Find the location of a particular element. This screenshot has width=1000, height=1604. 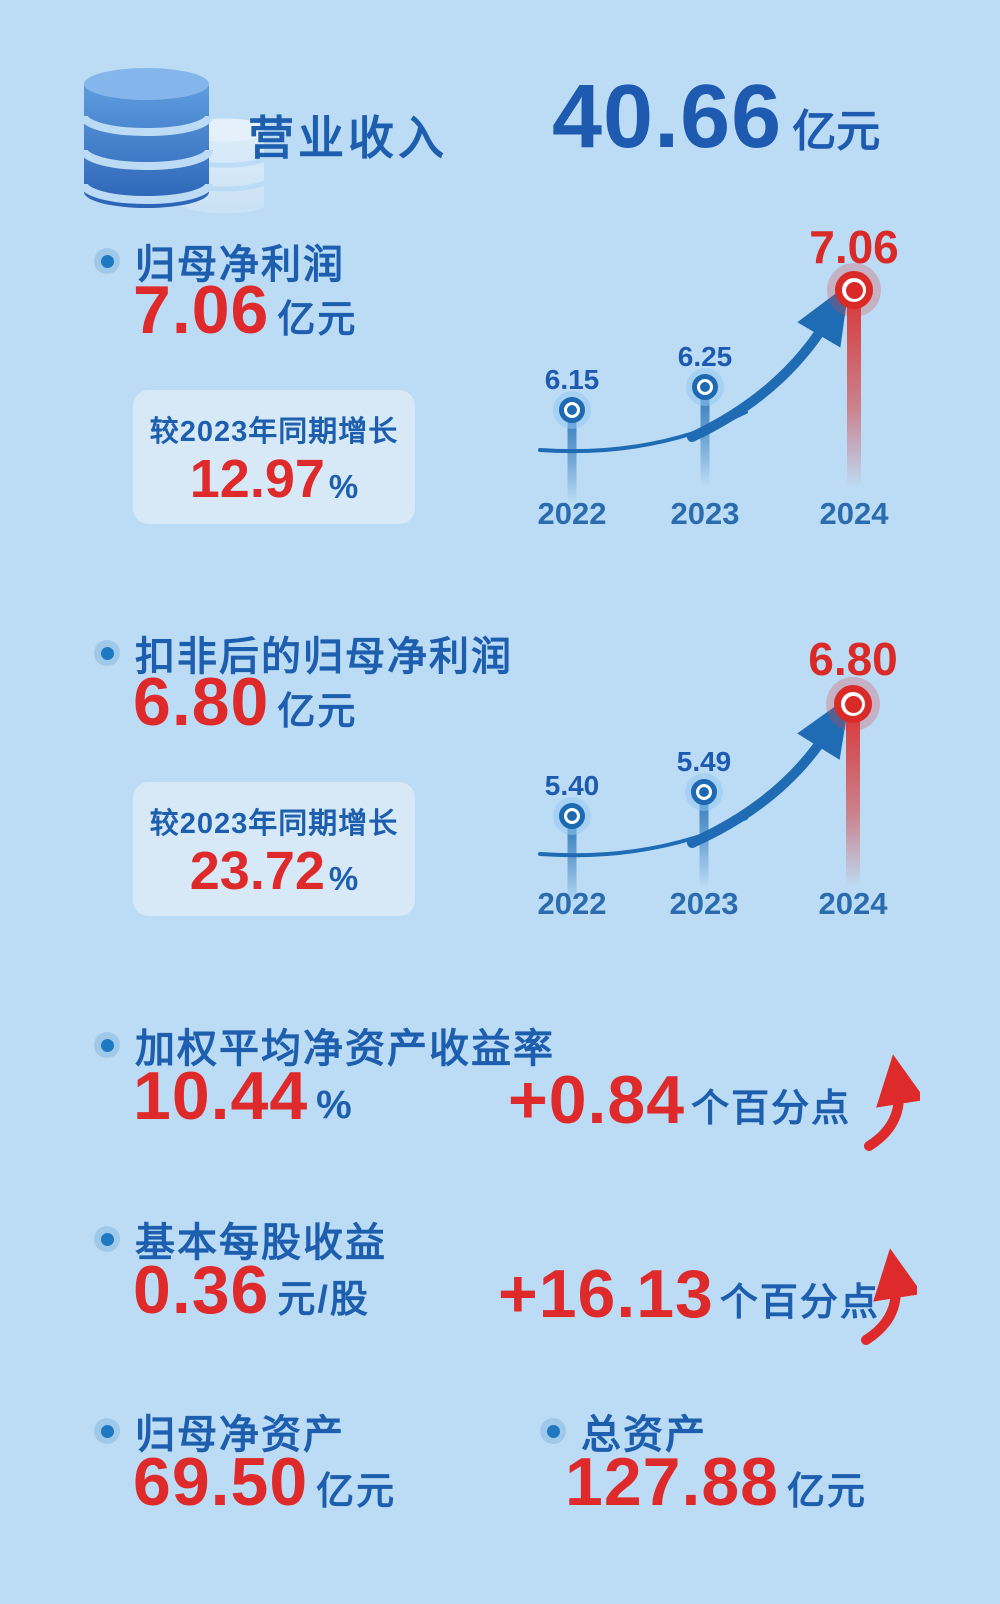

net-assets-label: 归母净资产 is located at coordinates (240, 1435).